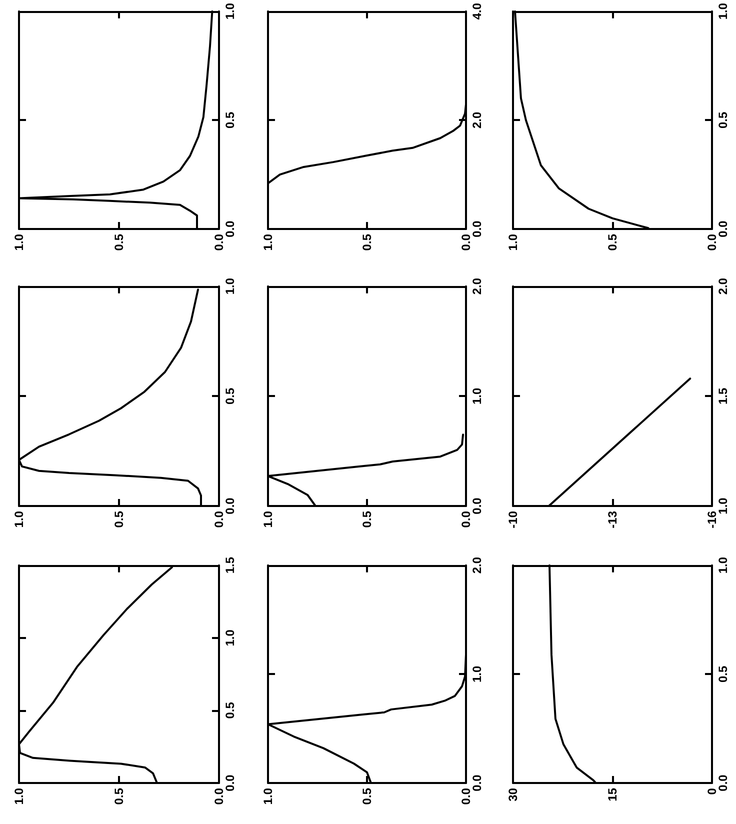  What do you see at coordinates (712, 519) in the screenshot?
I see `x-tick-label: -16` at bounding box center [712, 519].